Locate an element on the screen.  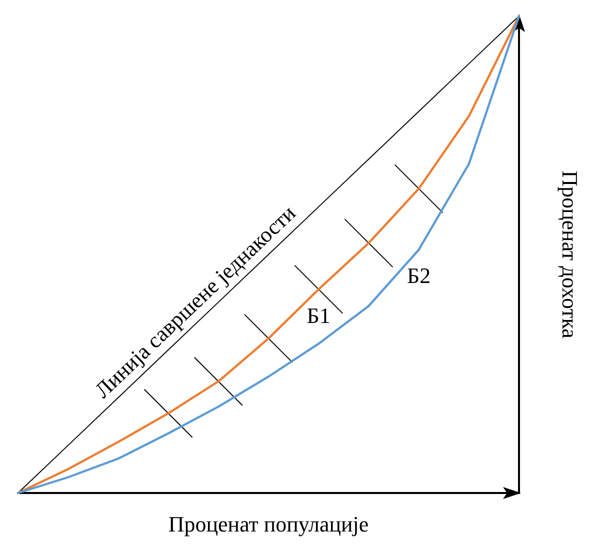
x-axis-title: Проценат популације is located at coordinates (268, 524).